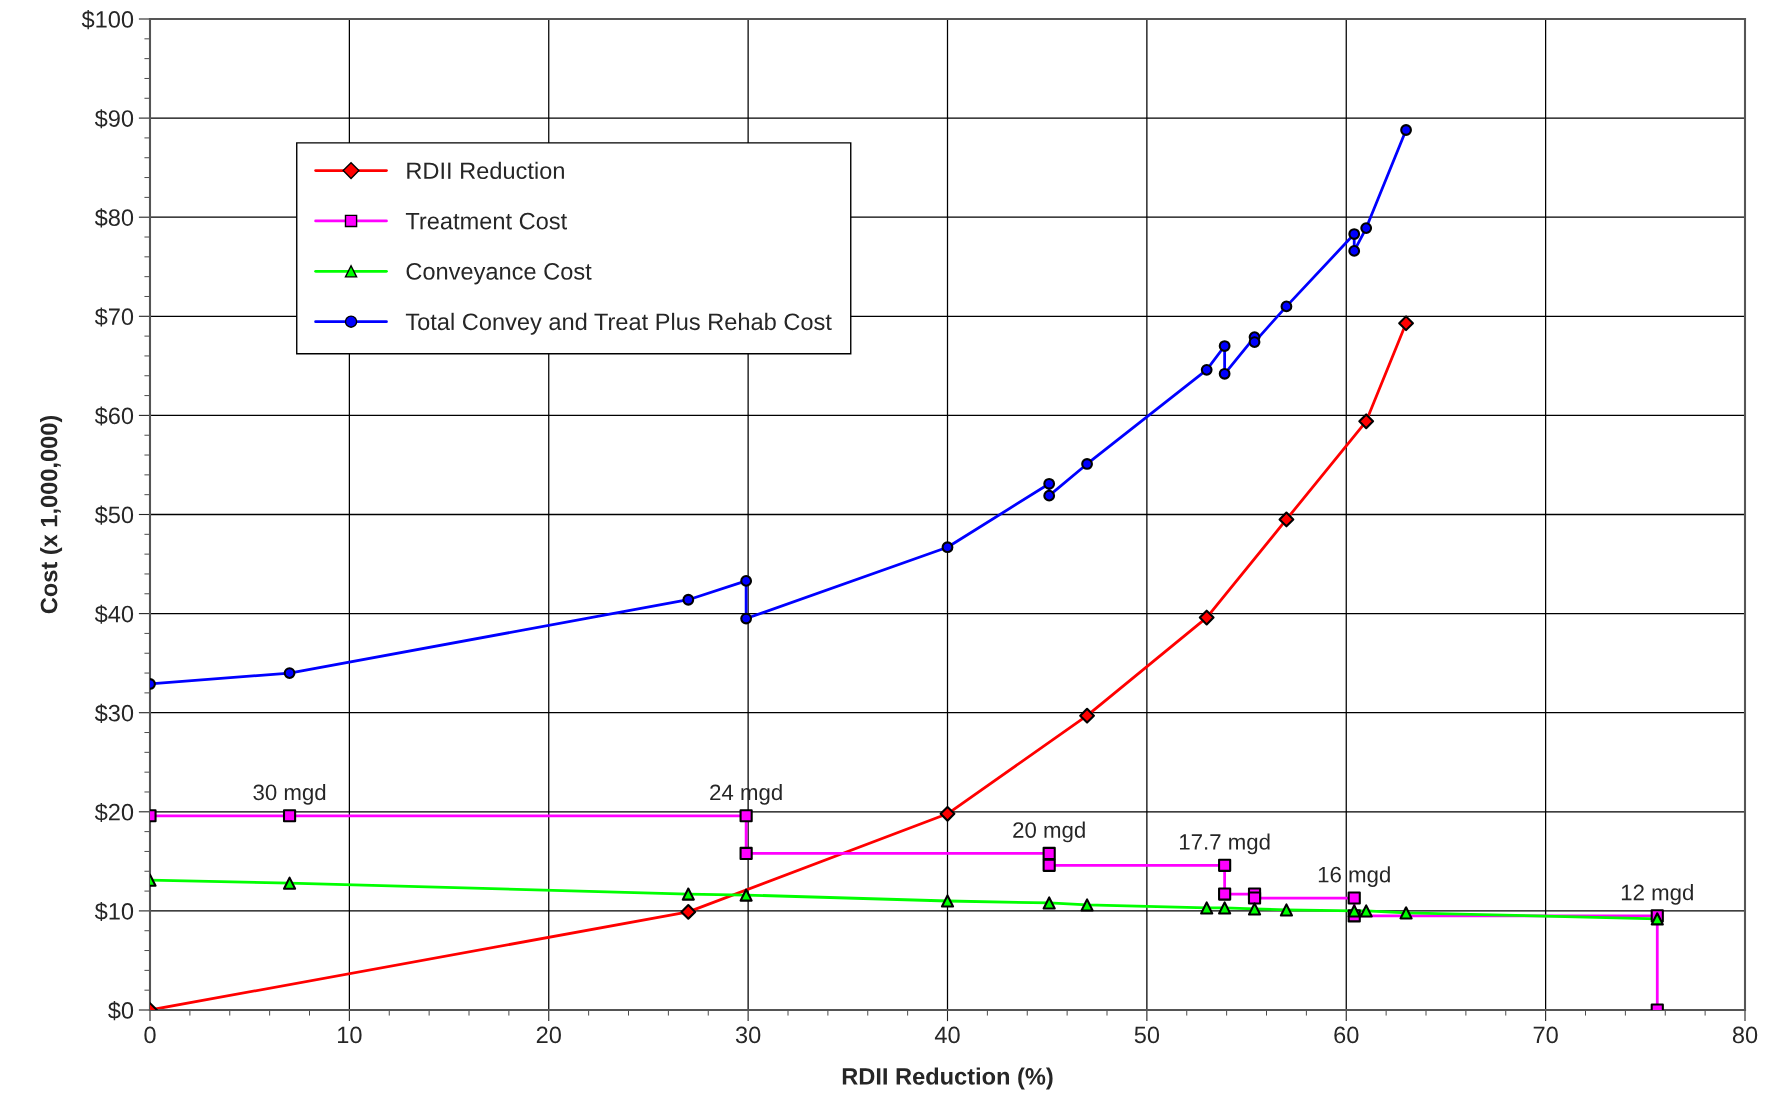 Image resolution: width=1780 pixels, height=1116 pixels. What do you see at coordinates (350, 1035) in the screenshot?
I see `x-tick-label: 10` at bounding box center [350, 1035].